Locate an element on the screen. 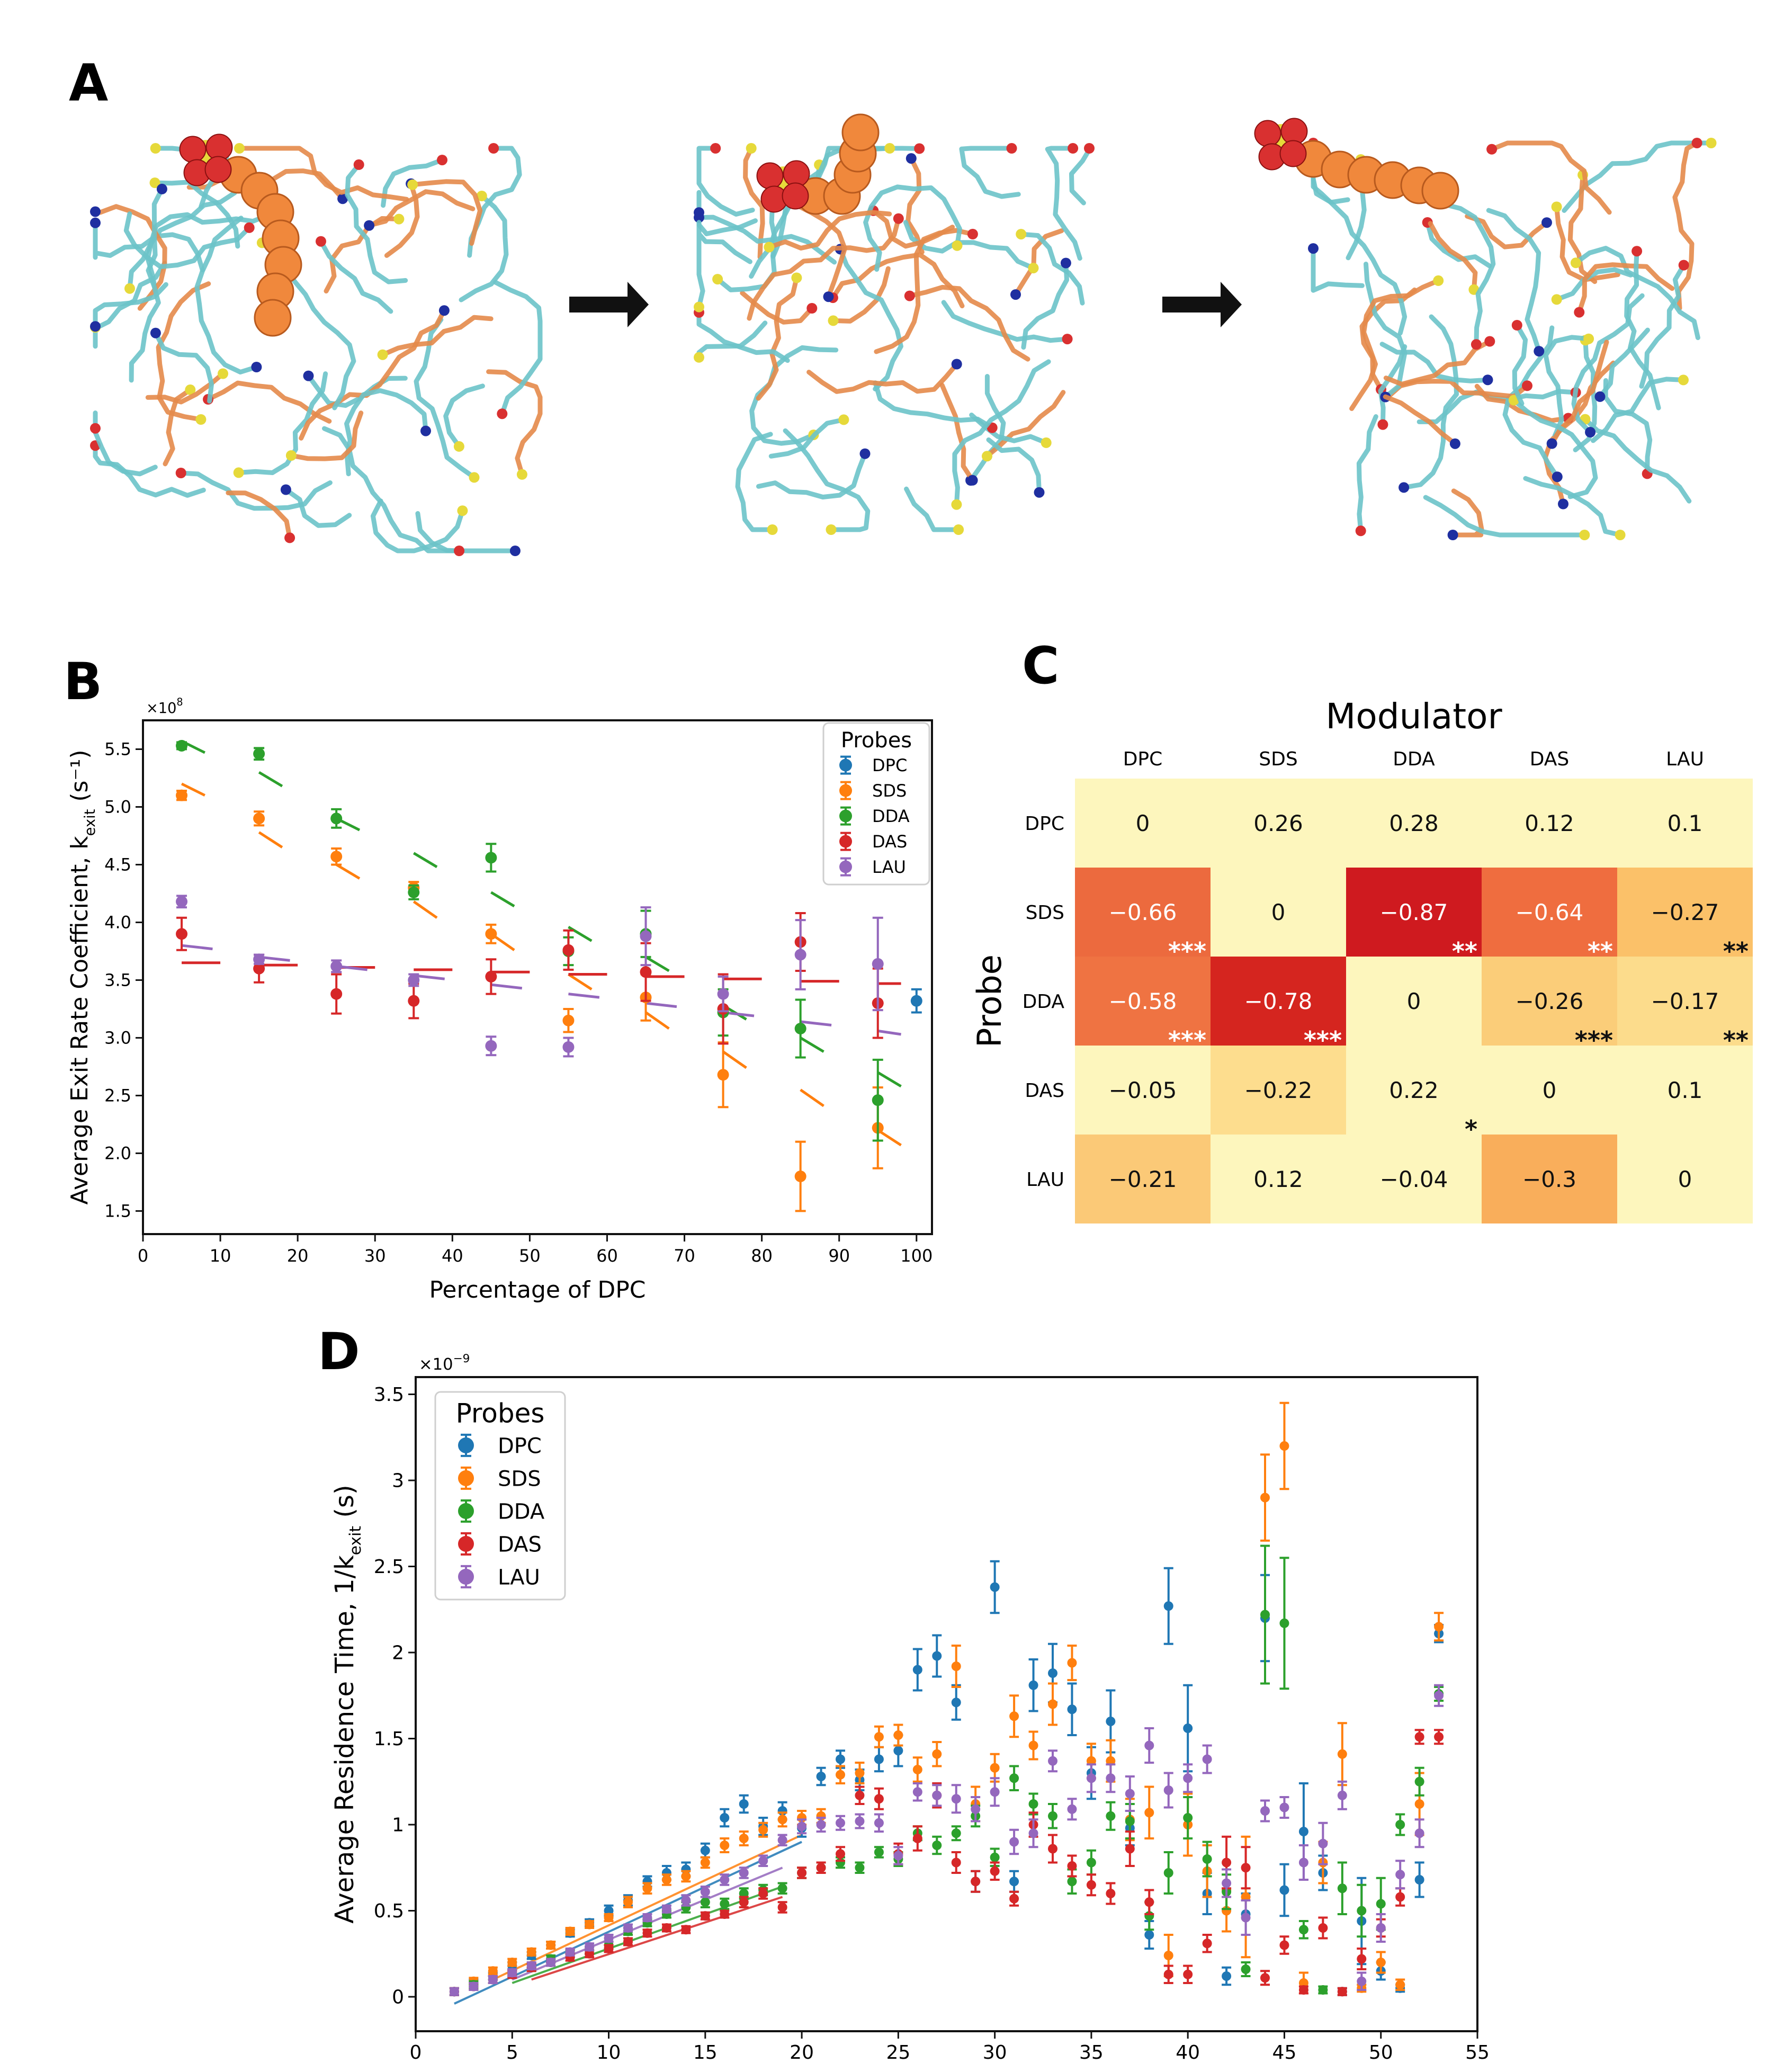 Image resolution: width=1775 pixels, height=2072 pixels. x-tick-label: 30 is located at coordinates (995, 2053).